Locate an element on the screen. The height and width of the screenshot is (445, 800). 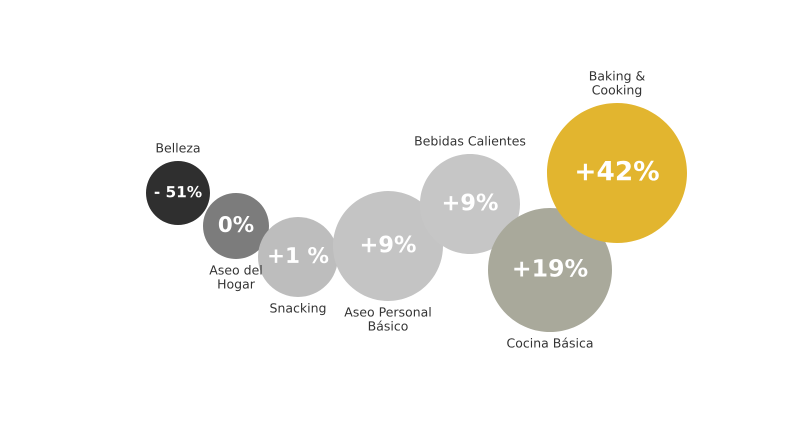
category-label: Bebidas Calientes is located at coordinates (470, 141).